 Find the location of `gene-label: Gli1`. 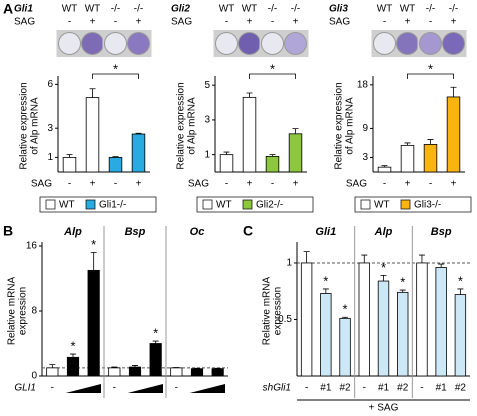

gene-label: Gli1 is located at coordinates (23, 9).